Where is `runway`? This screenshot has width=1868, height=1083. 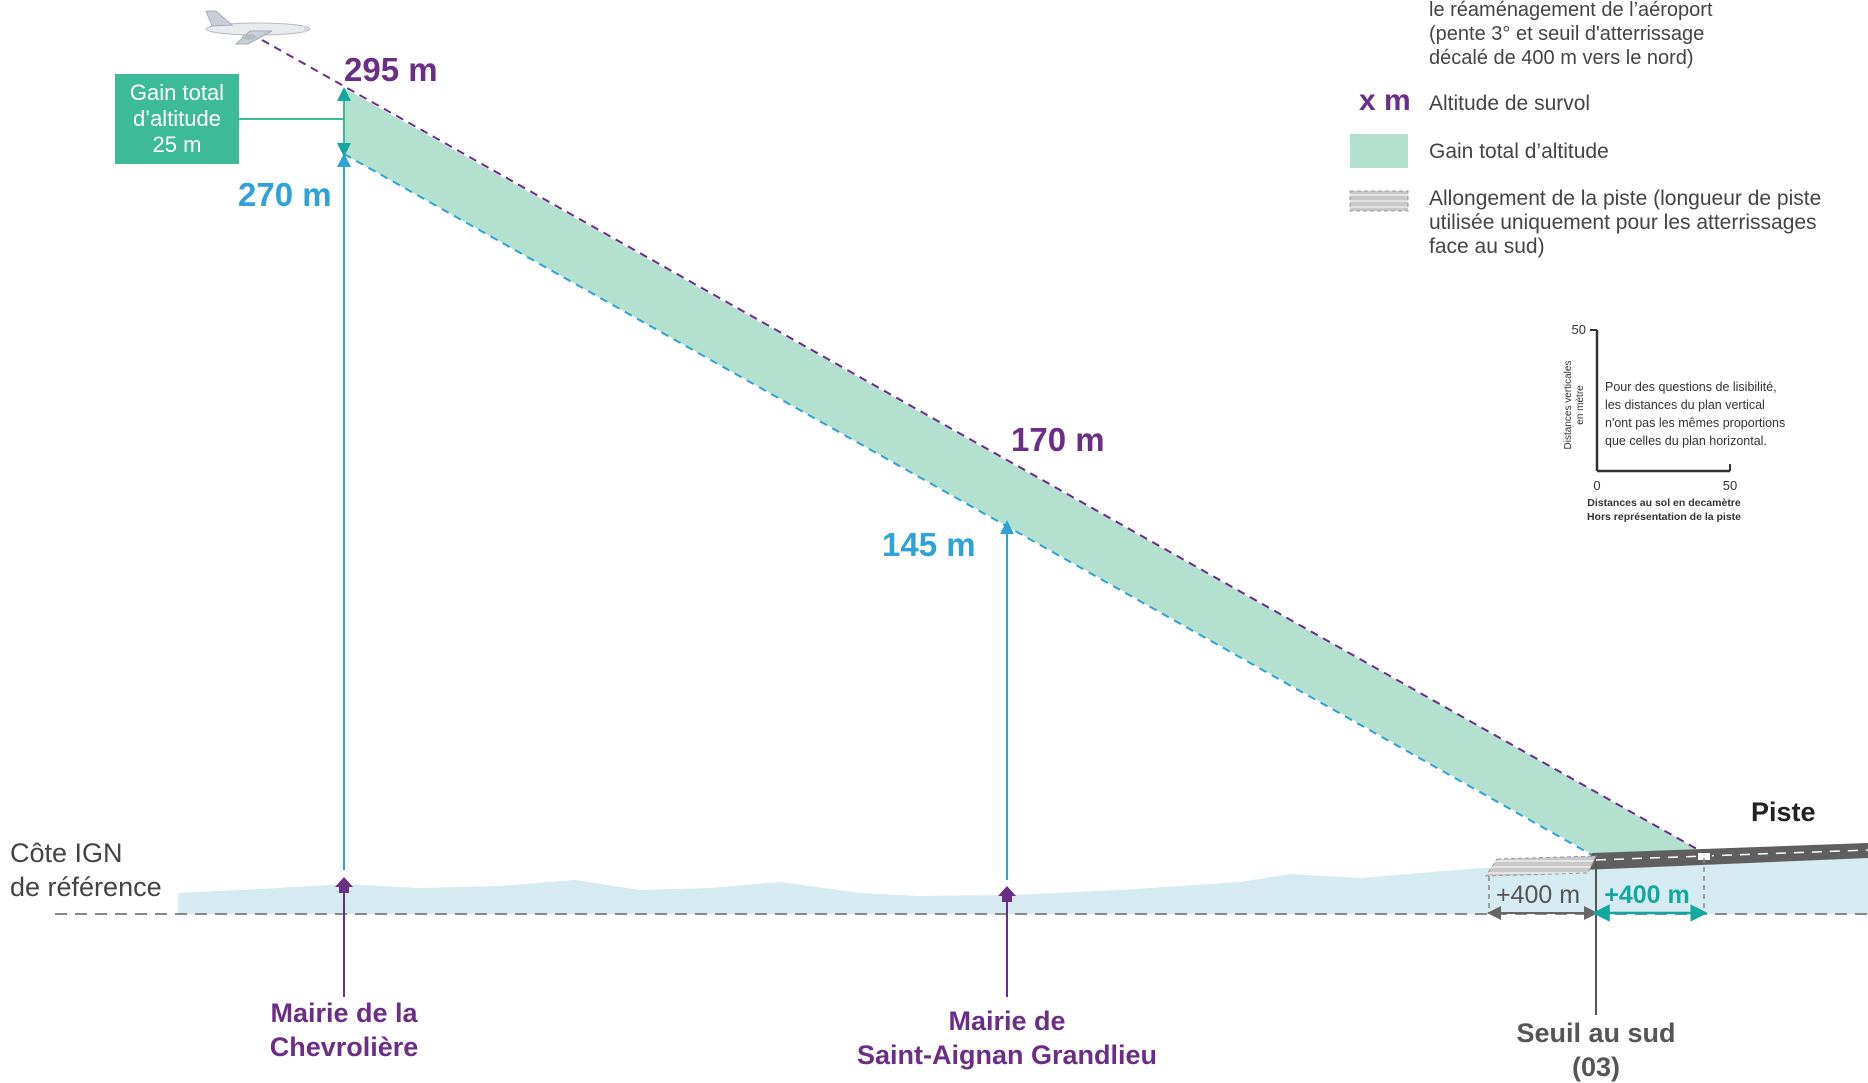
runway is located at coordinates (1725, 856).